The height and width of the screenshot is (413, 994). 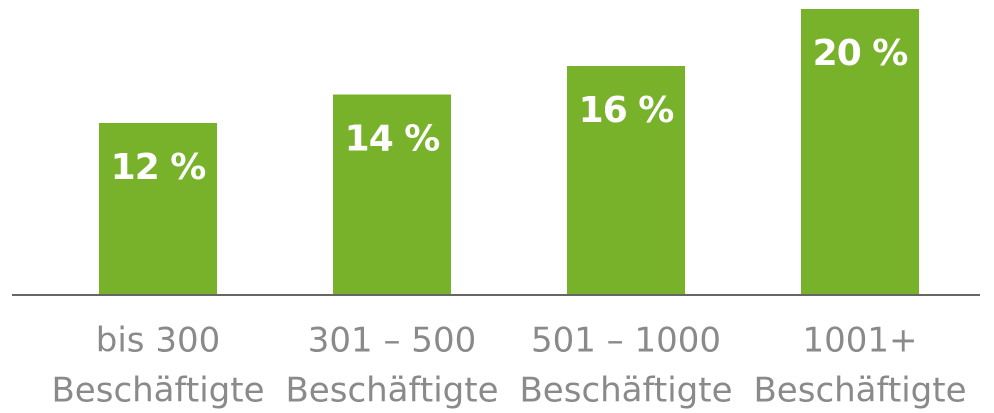 I want to click on x-tick-label: 301 – 500, so click(x=392, y=341).